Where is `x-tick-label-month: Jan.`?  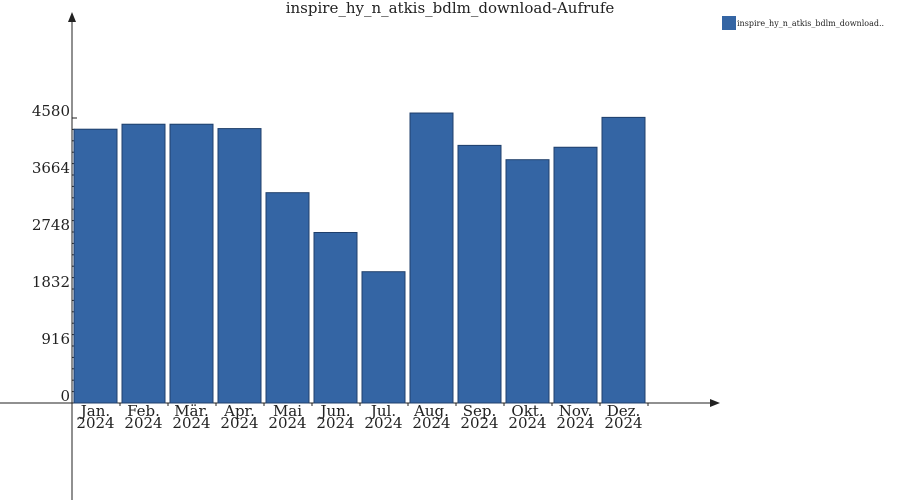
x-tick-label-month: Jan. is located at coordinates (94, 411).